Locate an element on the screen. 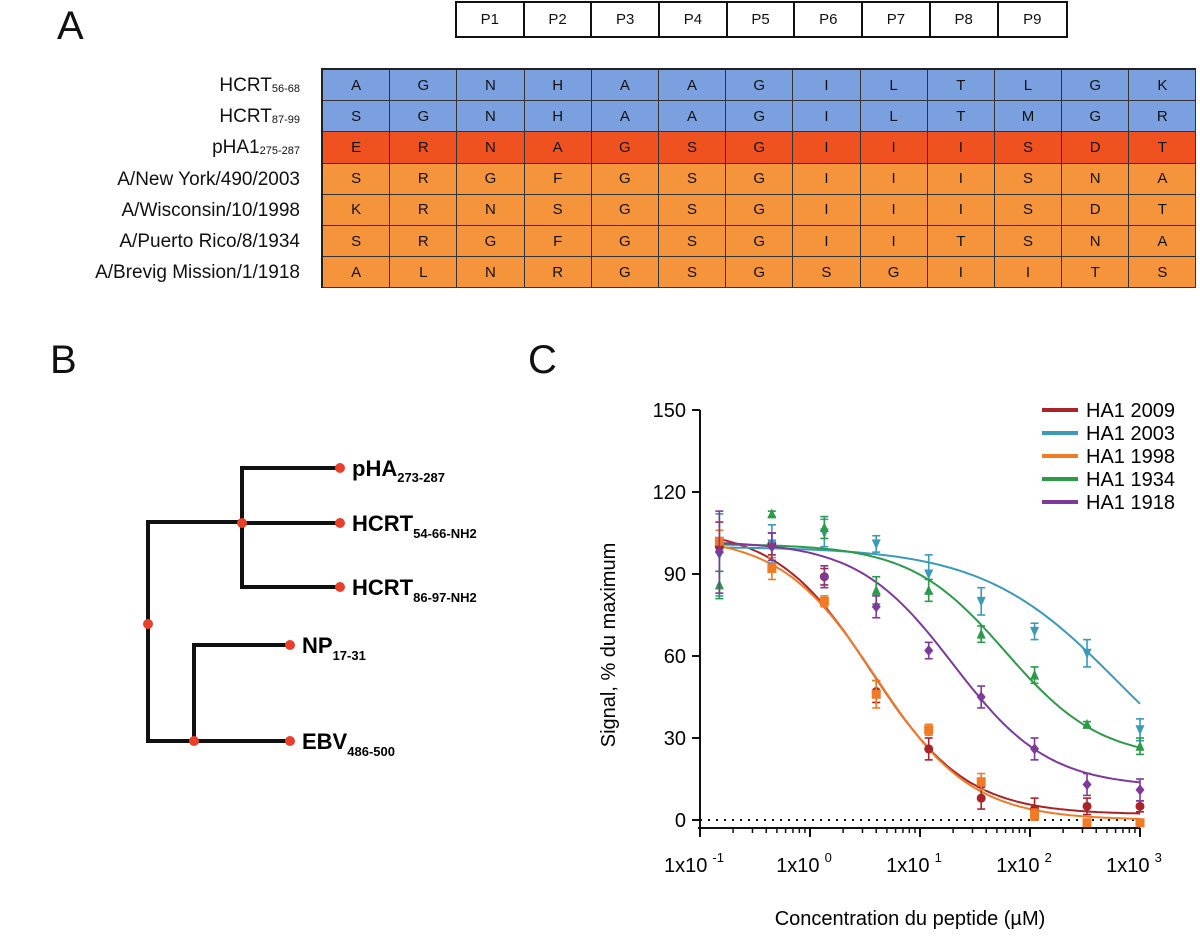  series-points-ha1-2009 is located at coordinates (929, 671).